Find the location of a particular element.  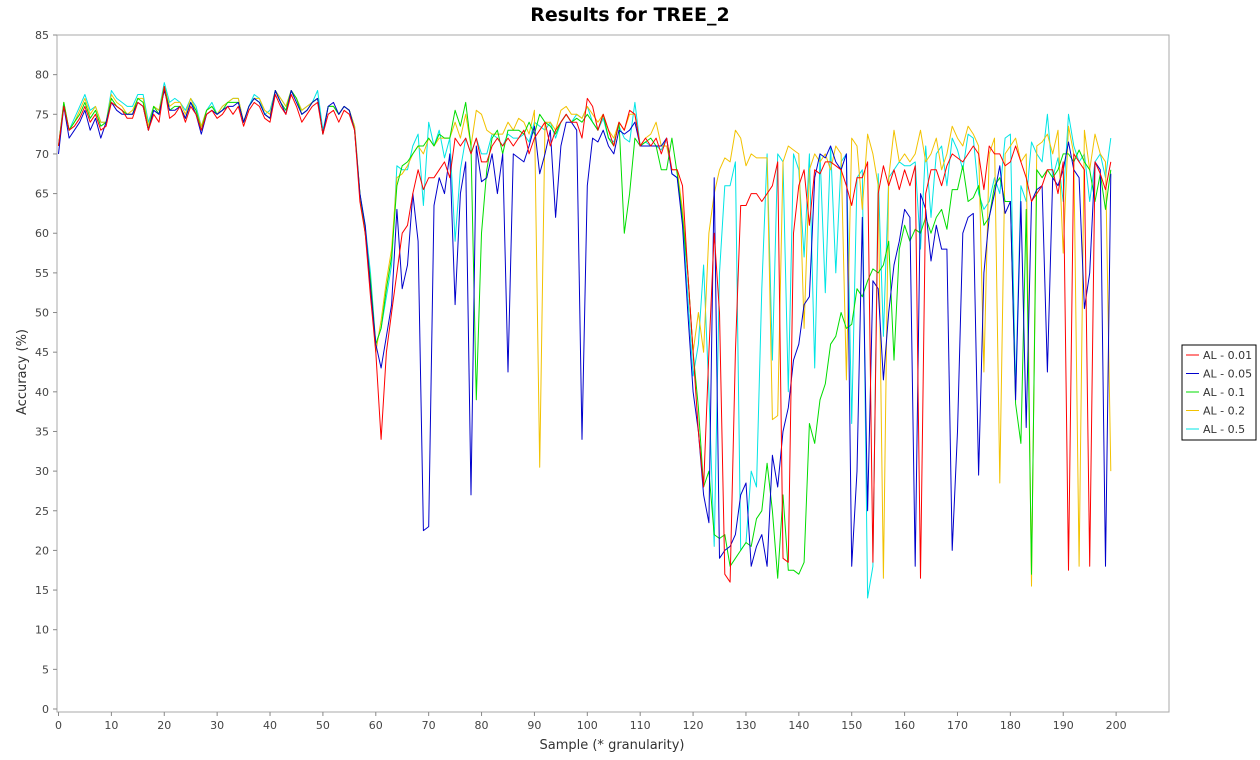

y-tick-label: 25 is located at coordinates (42, 511).